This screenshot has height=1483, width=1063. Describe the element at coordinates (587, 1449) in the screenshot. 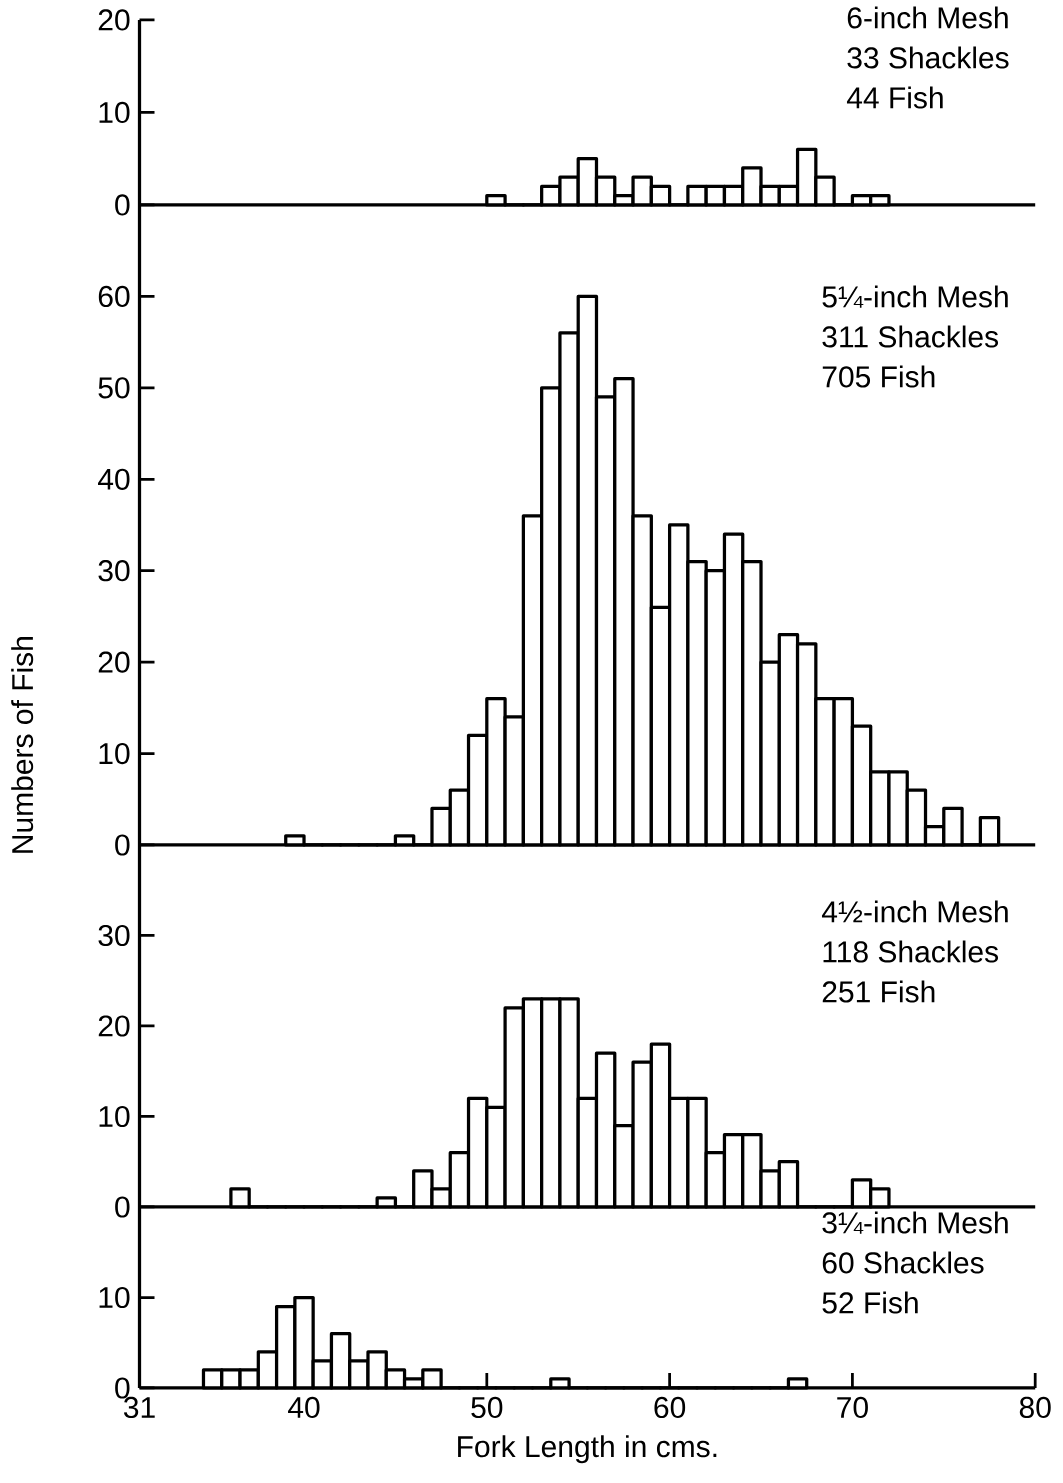

I see `x-axis-title: Fork Length in cms.` at that location.